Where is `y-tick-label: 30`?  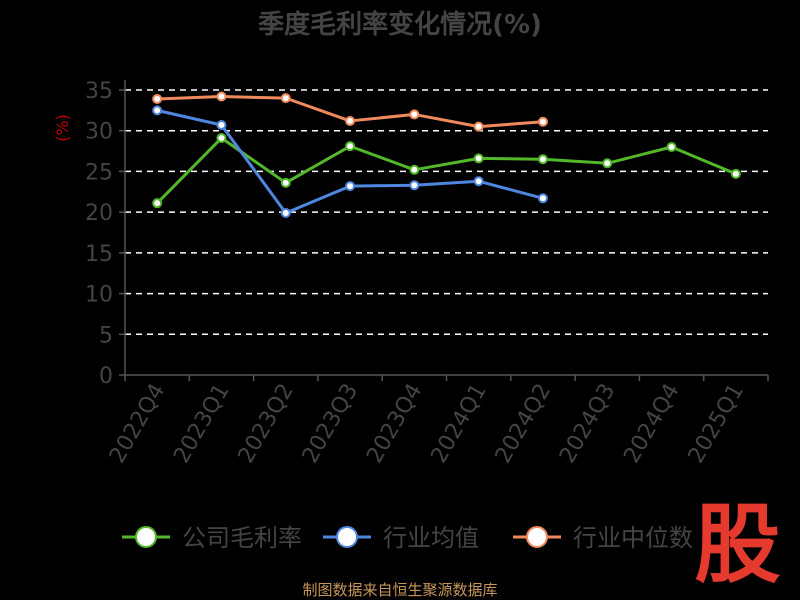 y-tick-label: 30 is located at coordinates (99, 132).